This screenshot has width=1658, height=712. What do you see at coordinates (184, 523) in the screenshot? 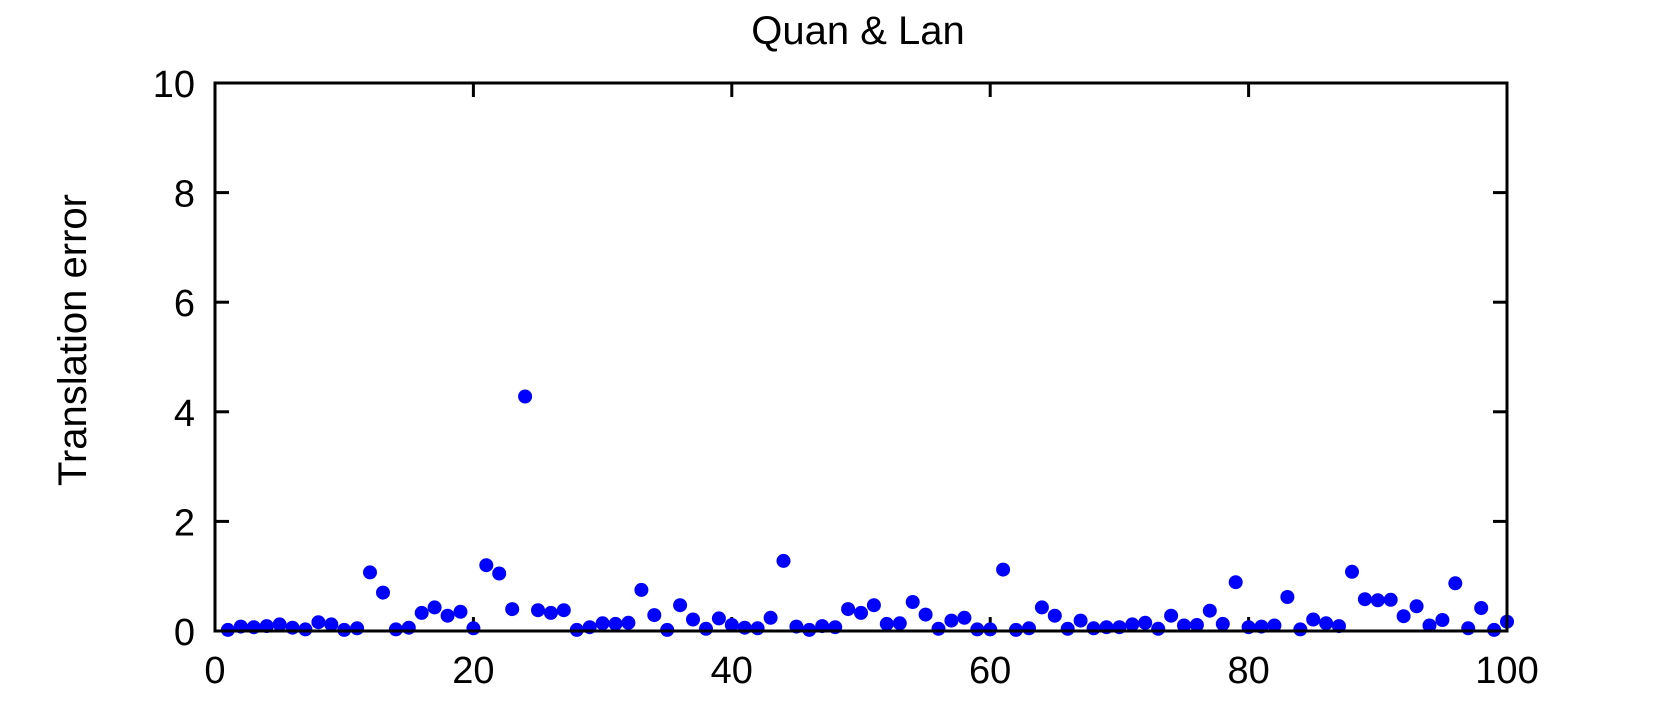
I see `y-tick-label: 2` at bounding box center [184, 523].